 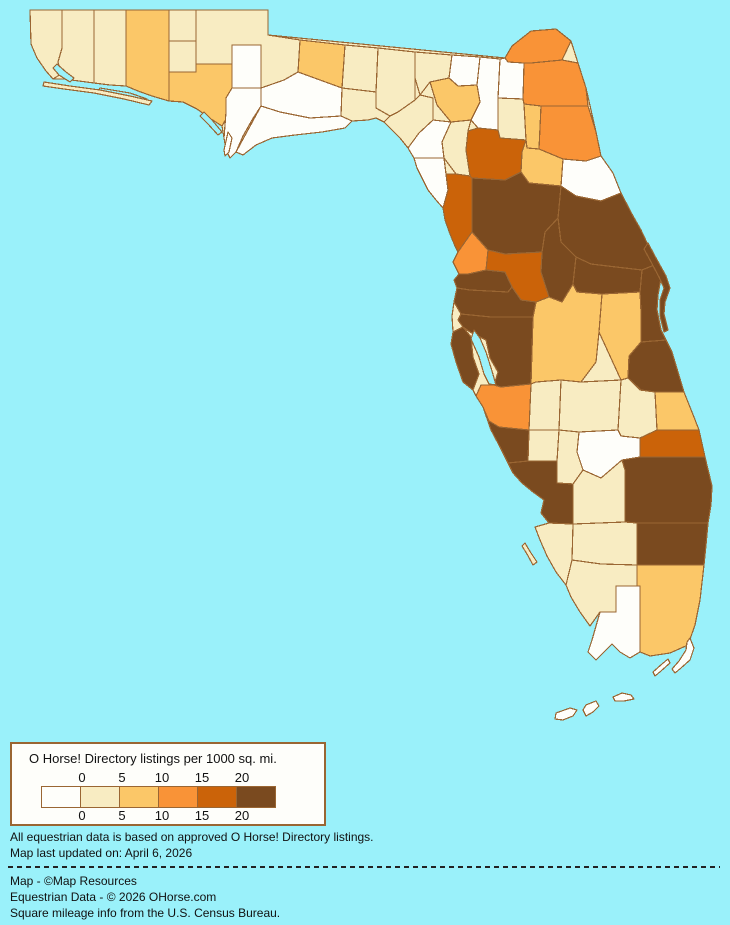 I want to click on region-st-joseph-spit, so click(x=228, y=144).